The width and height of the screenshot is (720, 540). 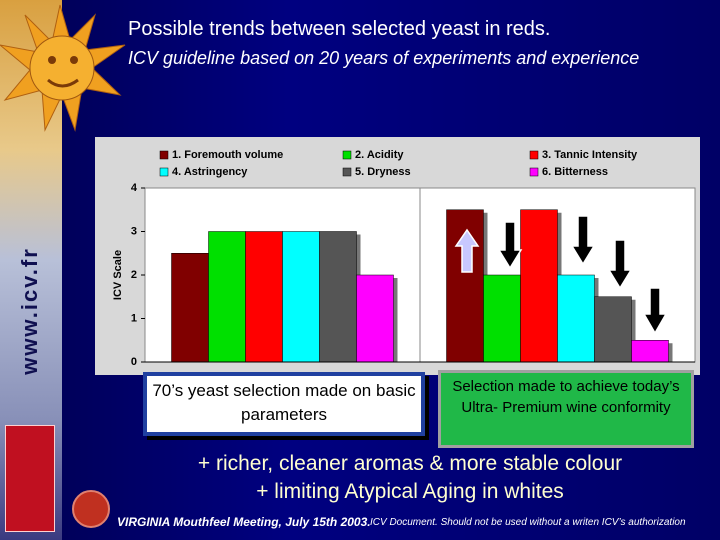 I want to click on y-axis-label: ICV Scale, so click(x=118, y=275).